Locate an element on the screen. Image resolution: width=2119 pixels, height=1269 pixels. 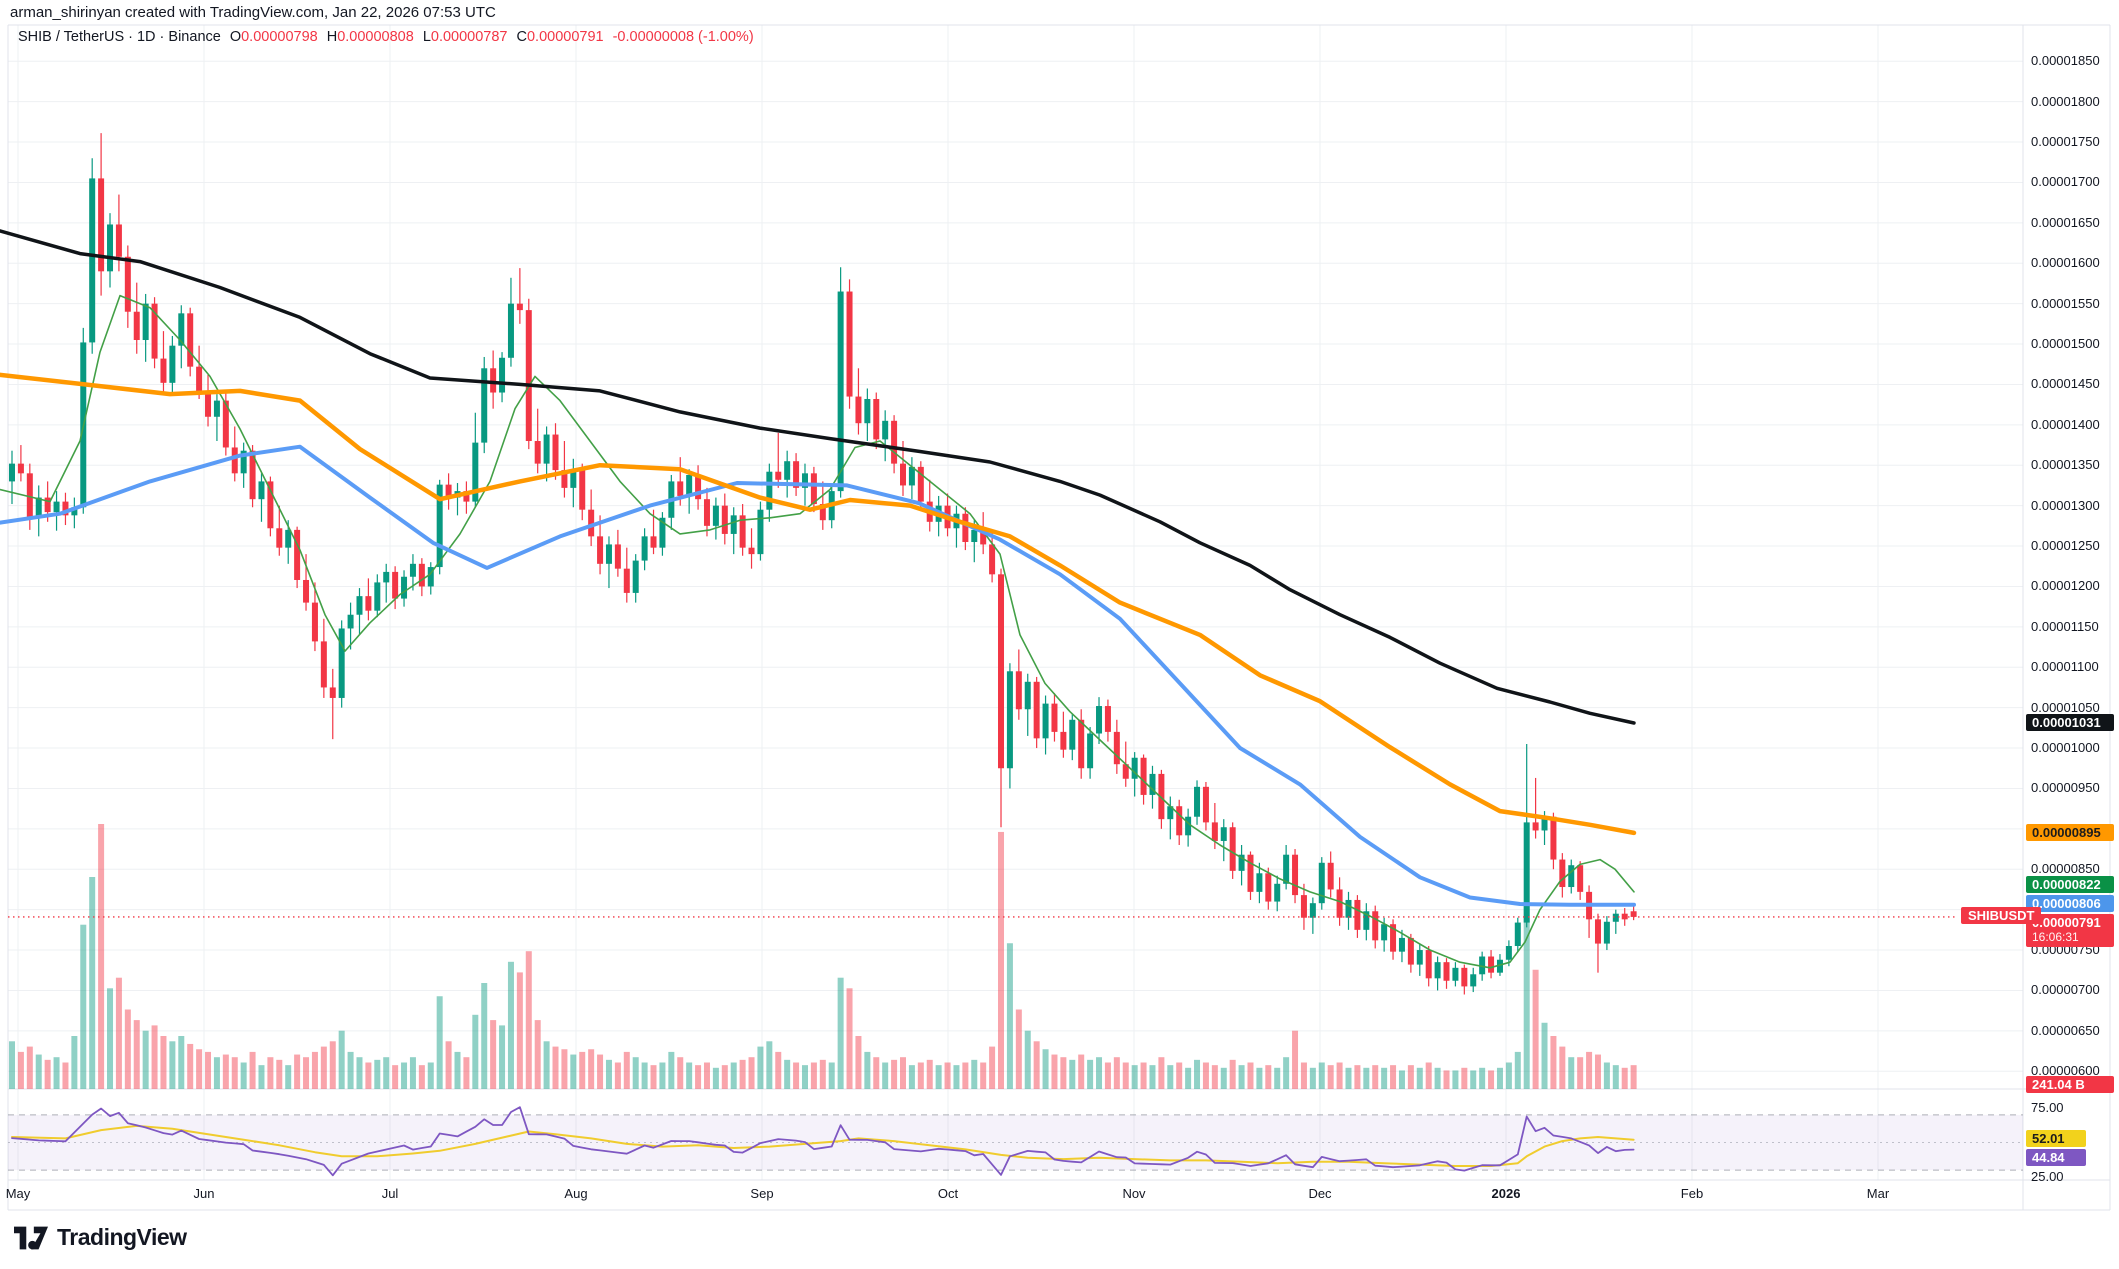
change-value: -0.00000008 (-1.00%) is located at coordinates (683, 37).